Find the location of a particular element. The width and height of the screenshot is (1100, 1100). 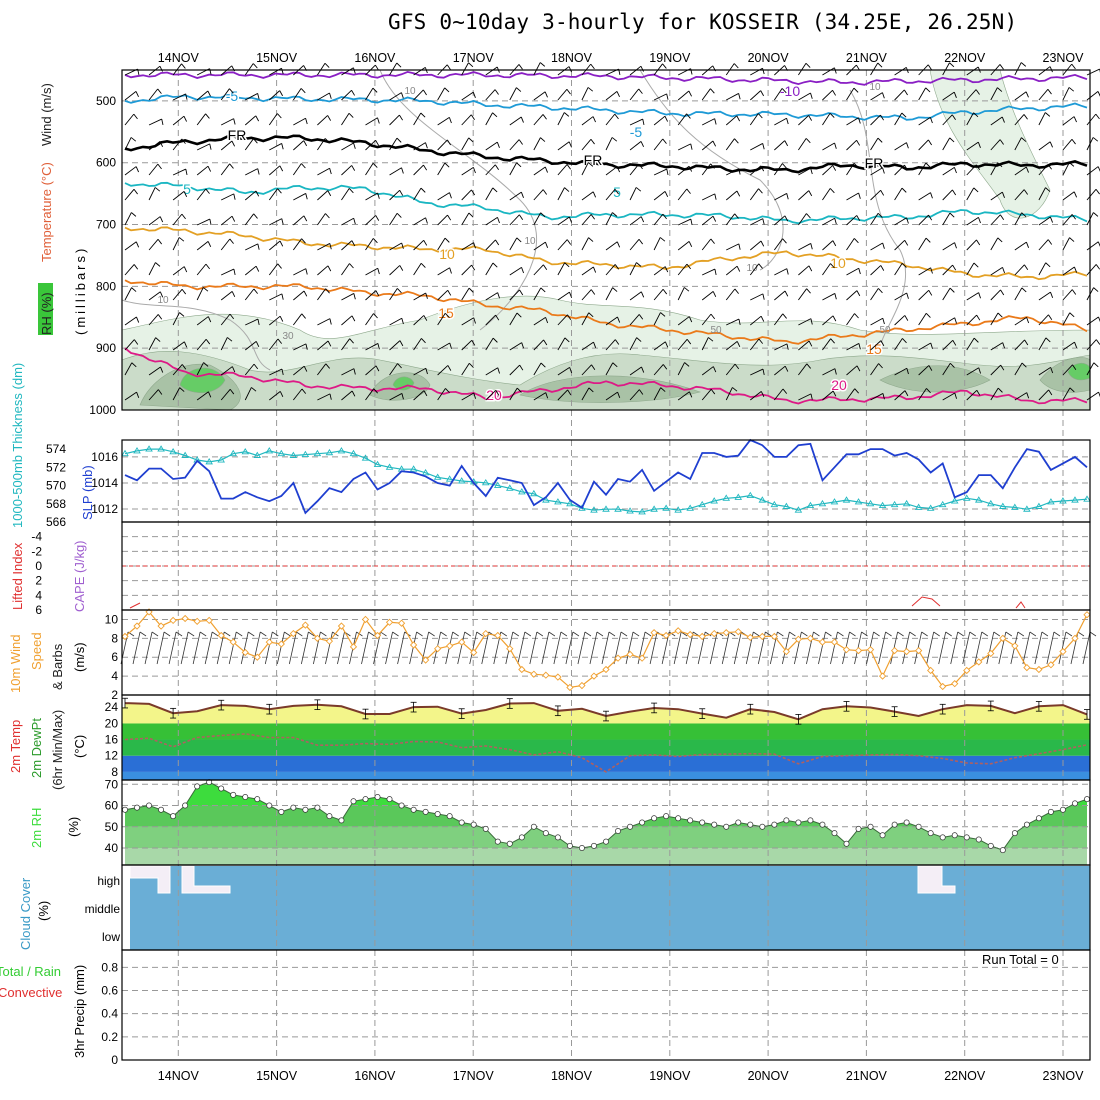

ylabel-convective: Convective is located at coordinates (31, 992).